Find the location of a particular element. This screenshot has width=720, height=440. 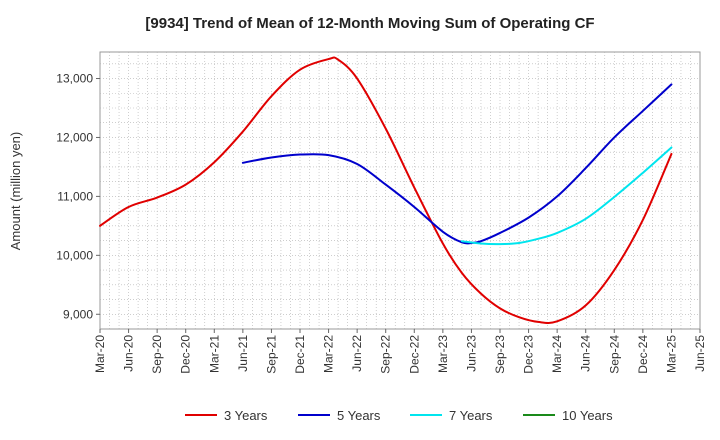

y-tick-label: 13,000 is located at coordinates (74, 79).